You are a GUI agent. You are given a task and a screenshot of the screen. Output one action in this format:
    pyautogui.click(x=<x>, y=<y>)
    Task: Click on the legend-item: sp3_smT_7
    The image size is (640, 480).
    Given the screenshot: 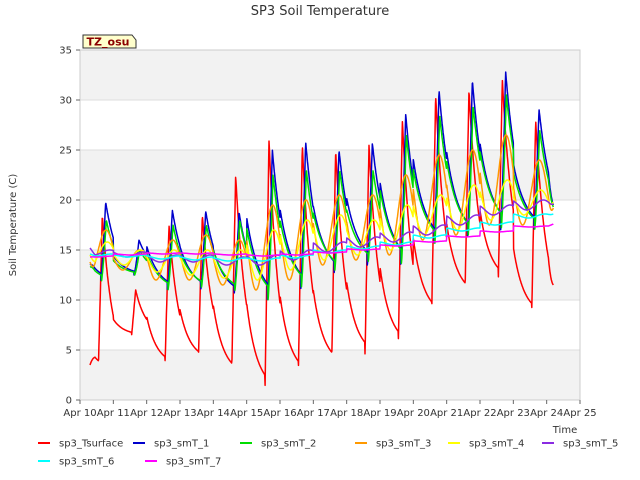 What is the action you would take?
    pyautogui.click(x=183, y=462)
    